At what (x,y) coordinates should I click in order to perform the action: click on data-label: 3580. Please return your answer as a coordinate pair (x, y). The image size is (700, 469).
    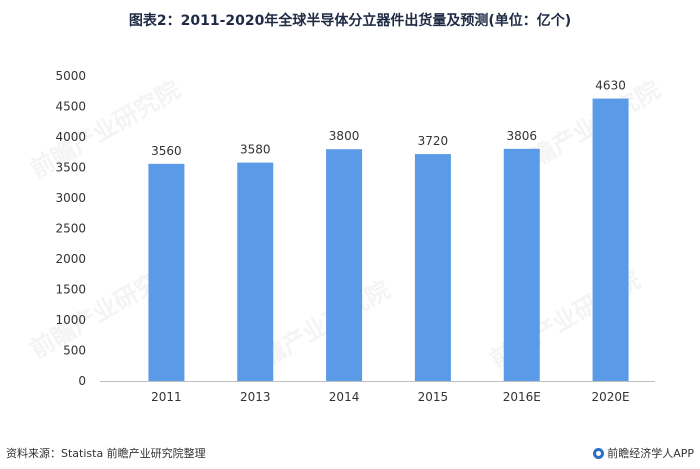
    Looking at the image, I should click on (255, 150).